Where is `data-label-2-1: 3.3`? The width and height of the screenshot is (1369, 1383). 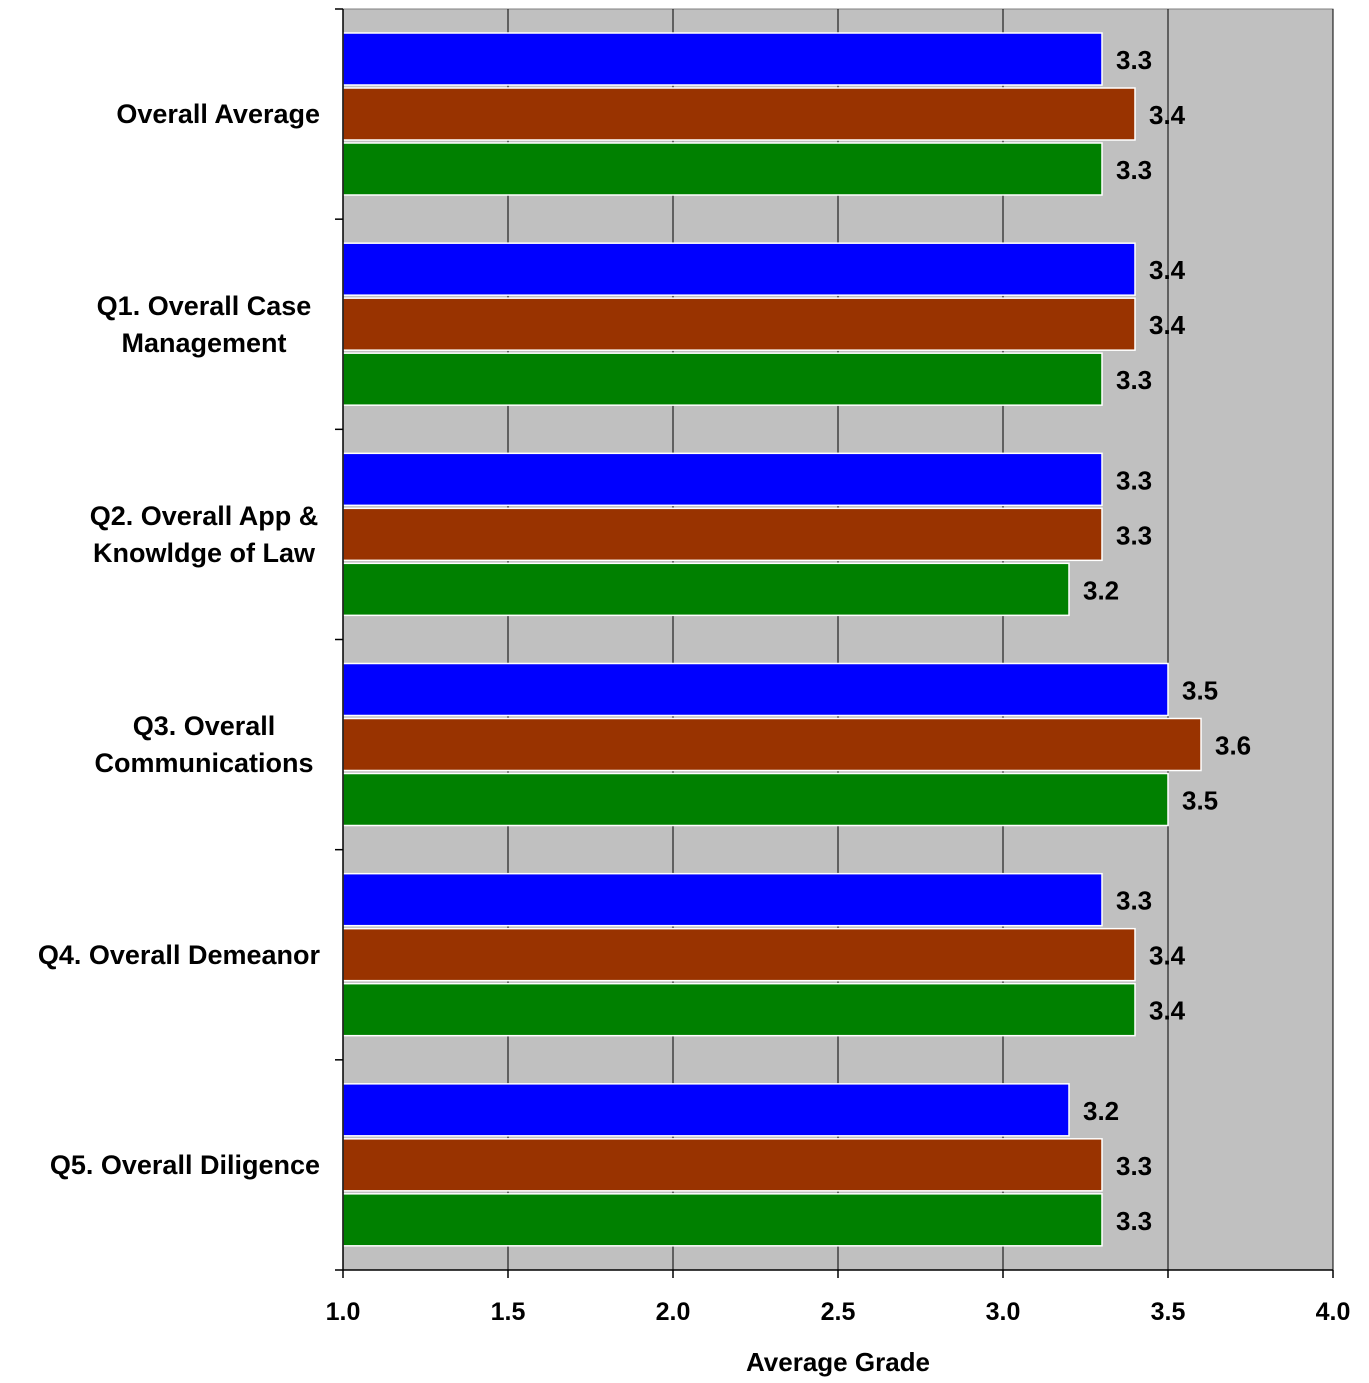 data-label-2-1: 3.3 is located at coordinates (1134, 535).